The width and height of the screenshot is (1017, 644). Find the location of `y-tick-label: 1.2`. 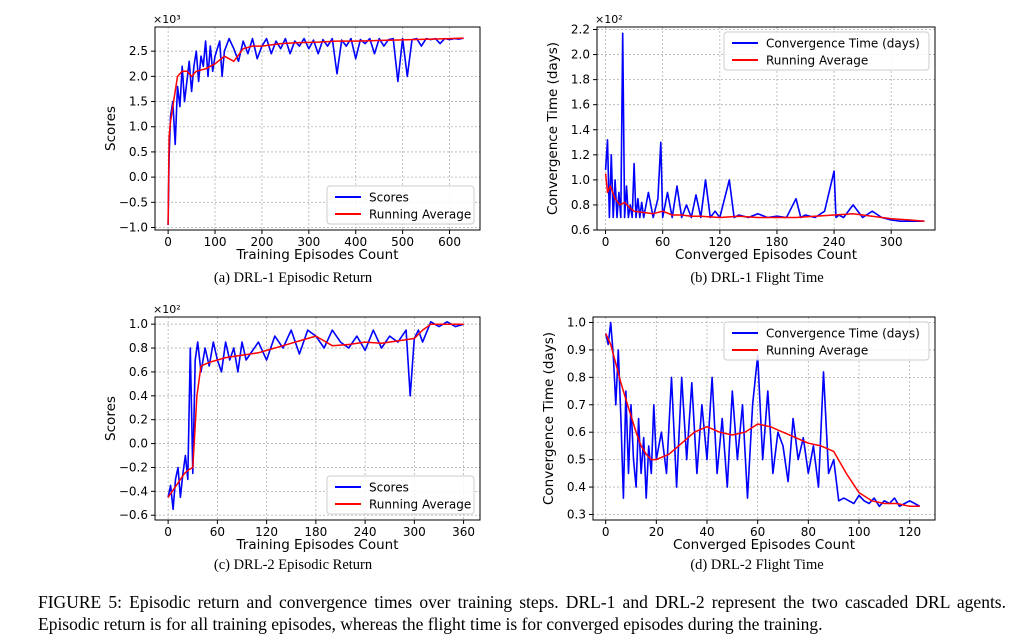

y-tick-label: 1.2 is located at coordinates (580, 155).